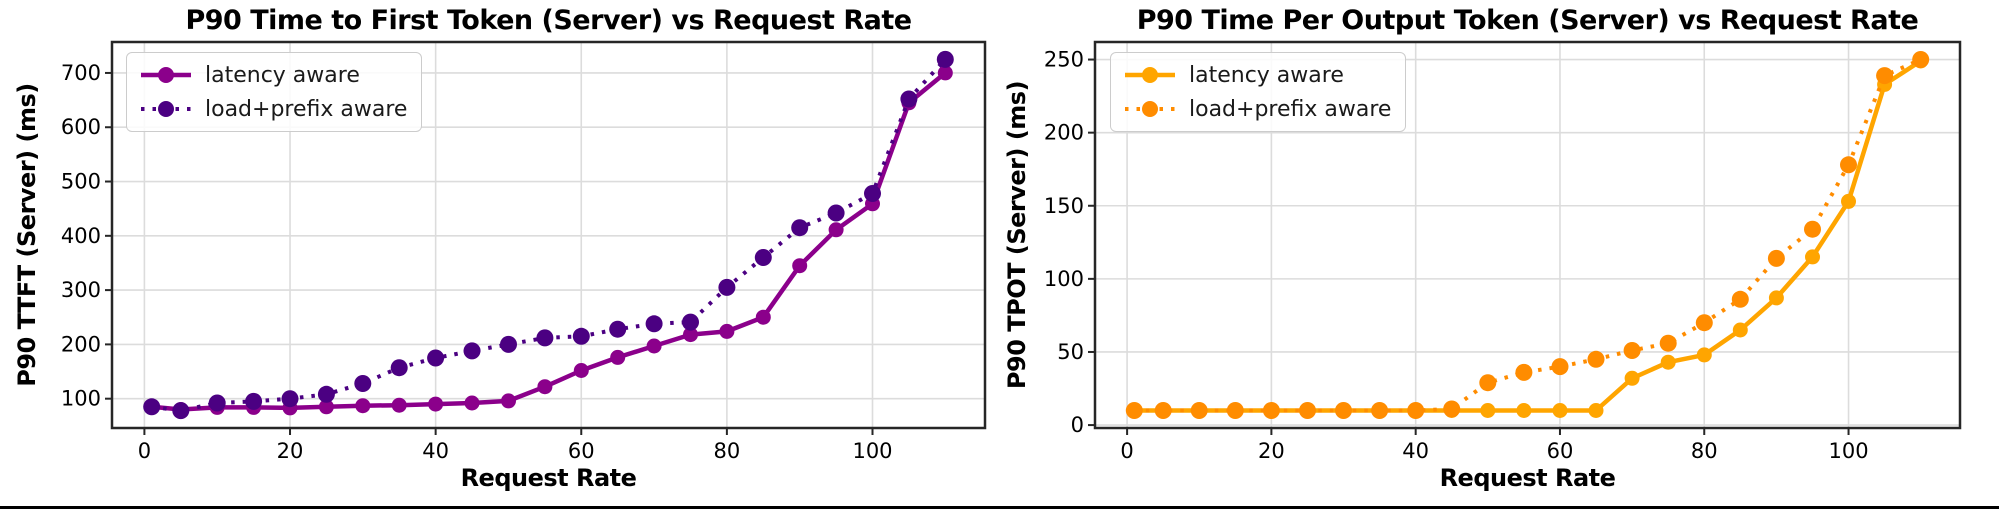 The image size is (1999, 515). I want to click on y-tick-label: 250, so click(1064, 60).